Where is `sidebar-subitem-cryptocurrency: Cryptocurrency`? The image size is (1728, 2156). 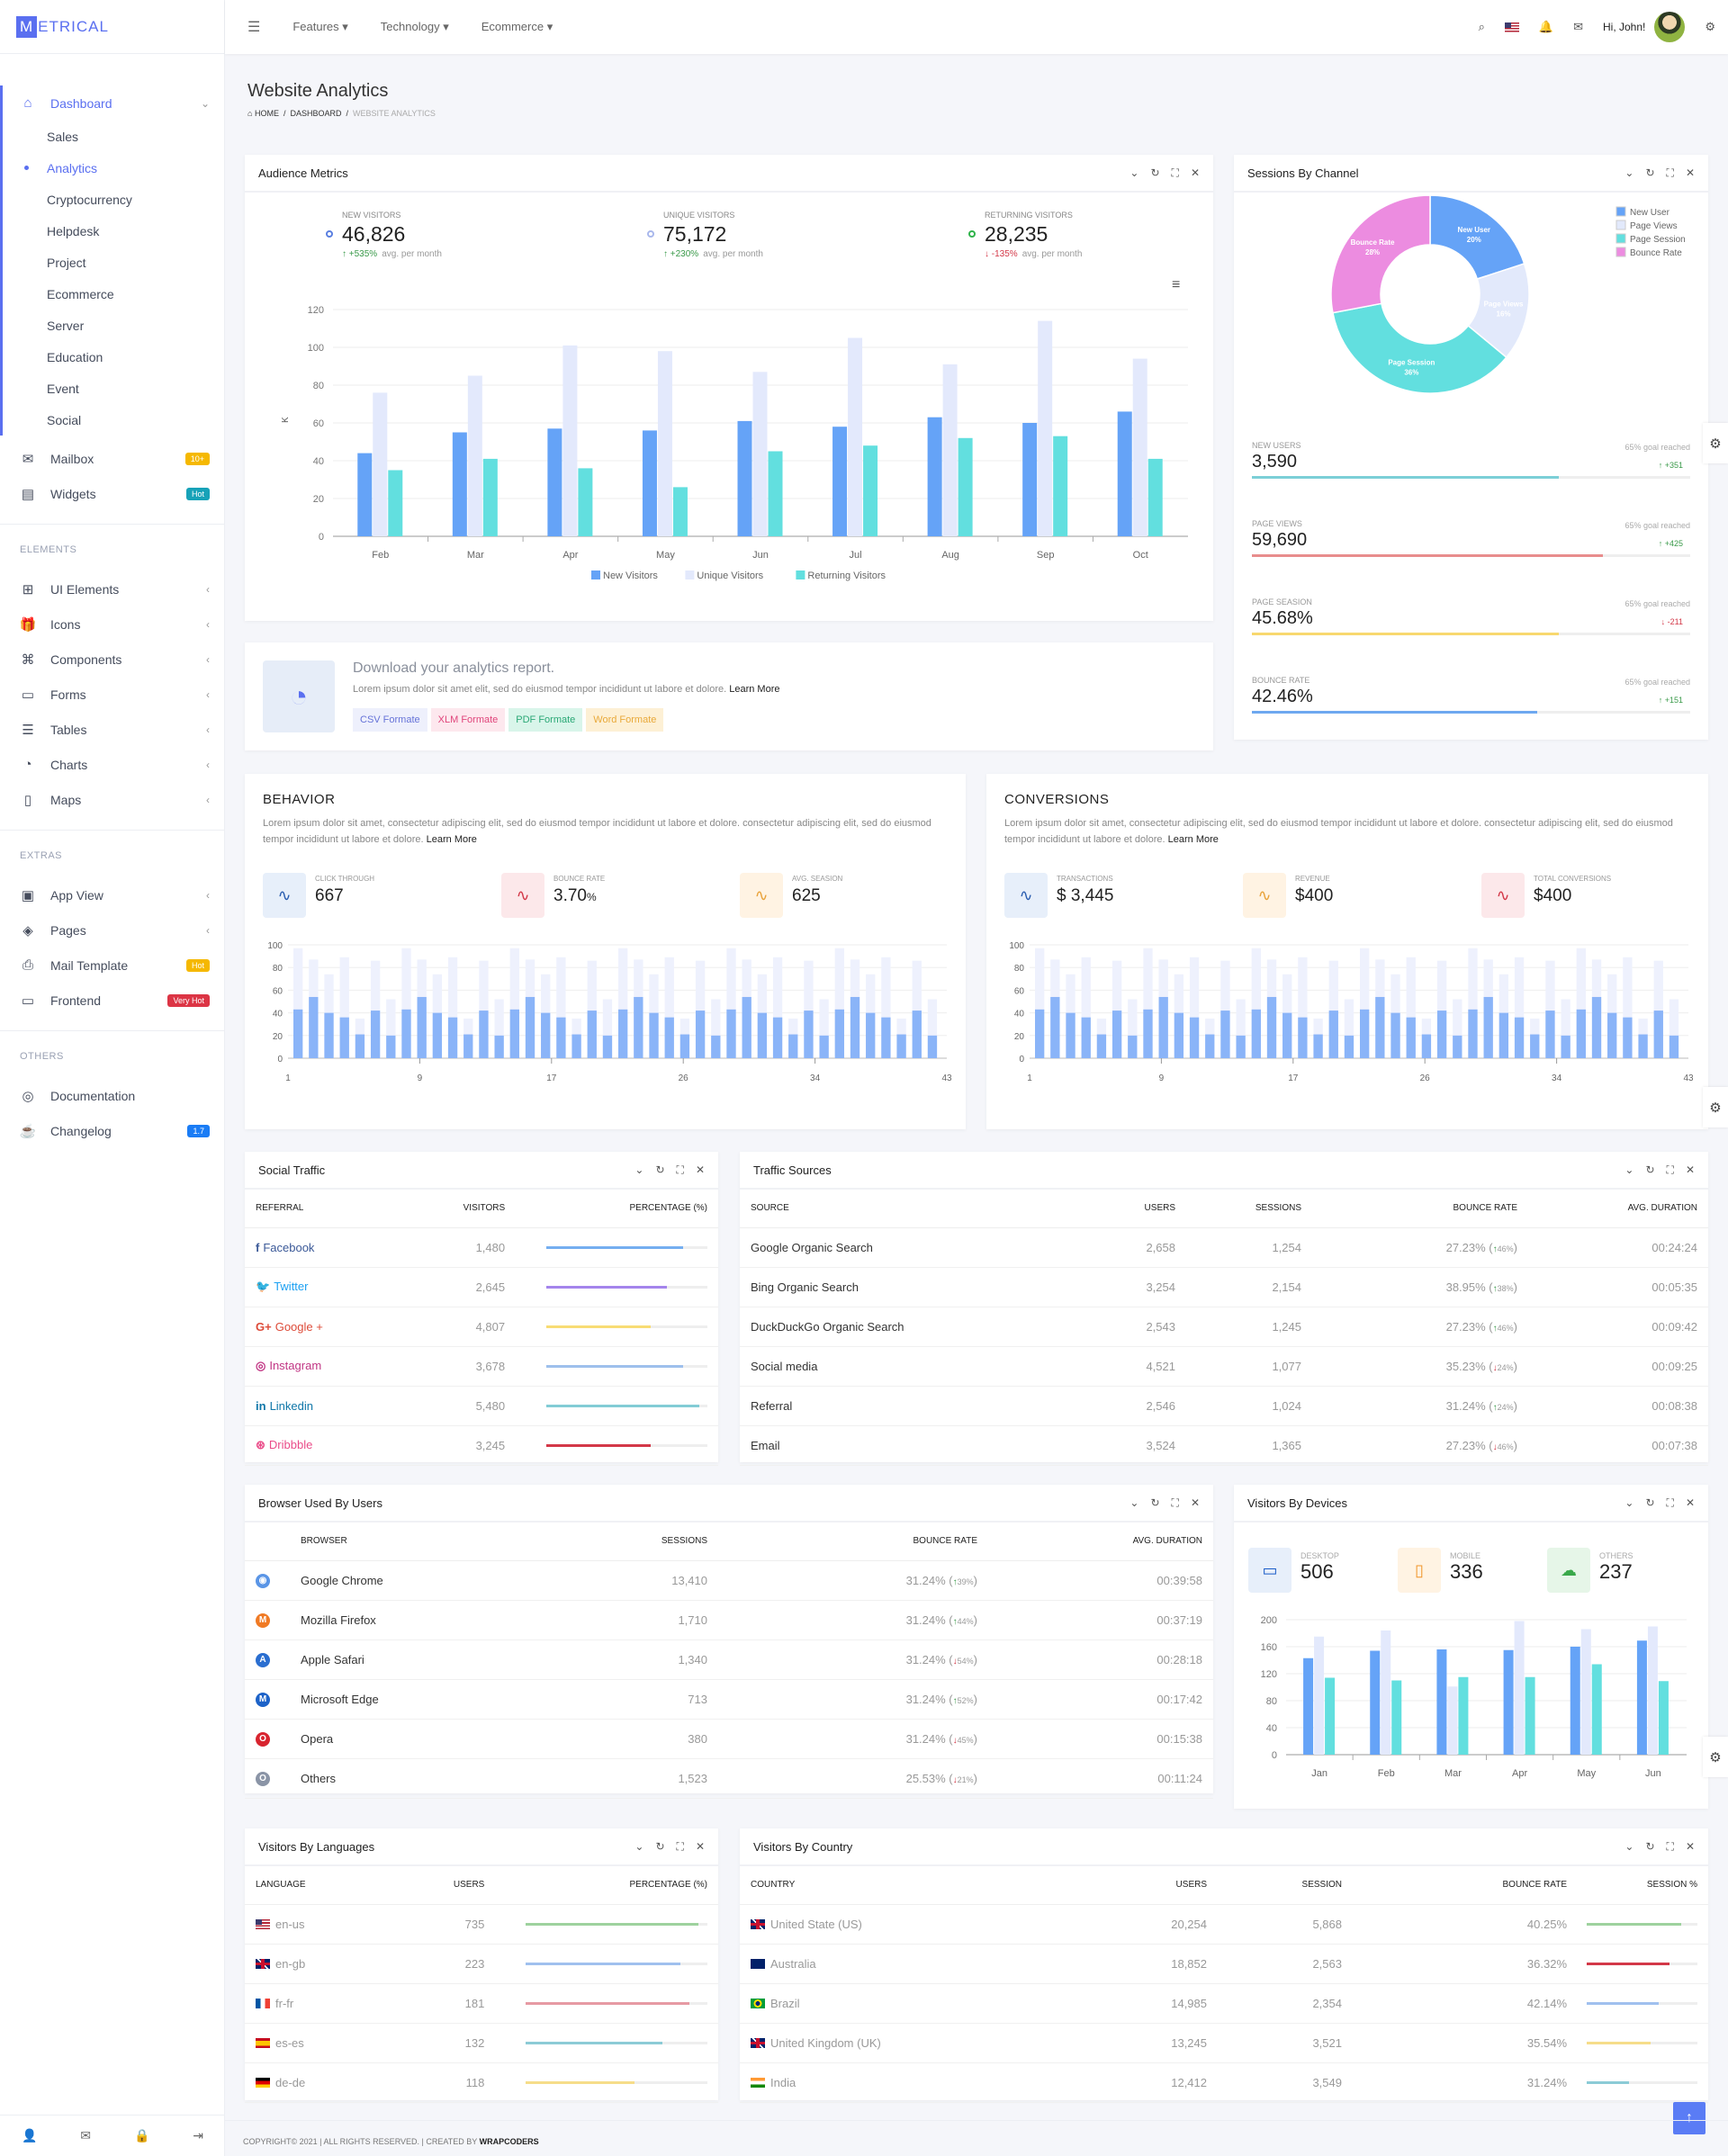 sidebar-subitem-cryptocurrency: Cryptocurrency is located at coordinates (113, 199).